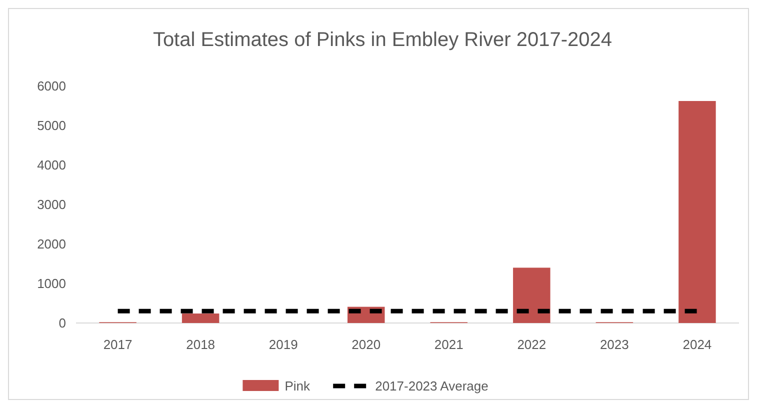 The image size is (765, 416). Describe the element at coordinates (62, 323) in the screenshot. I see `y-tick-label: 0` at that location.